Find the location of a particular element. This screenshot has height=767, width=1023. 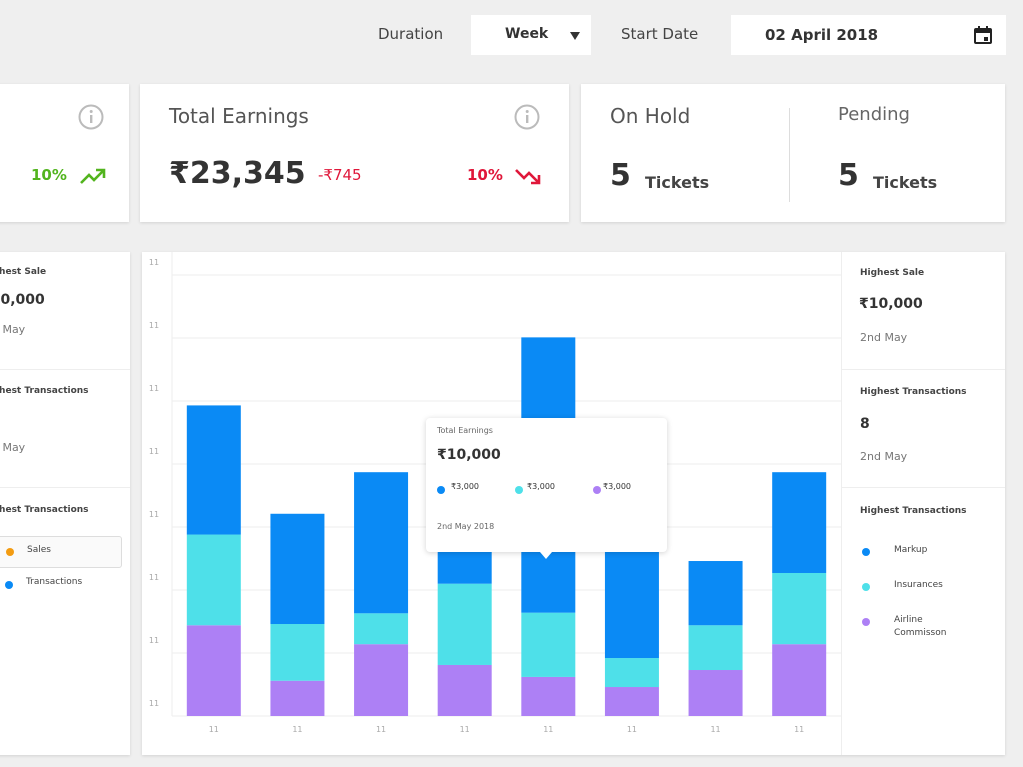

dropdown-arrow is located at coordinates (575, 36).